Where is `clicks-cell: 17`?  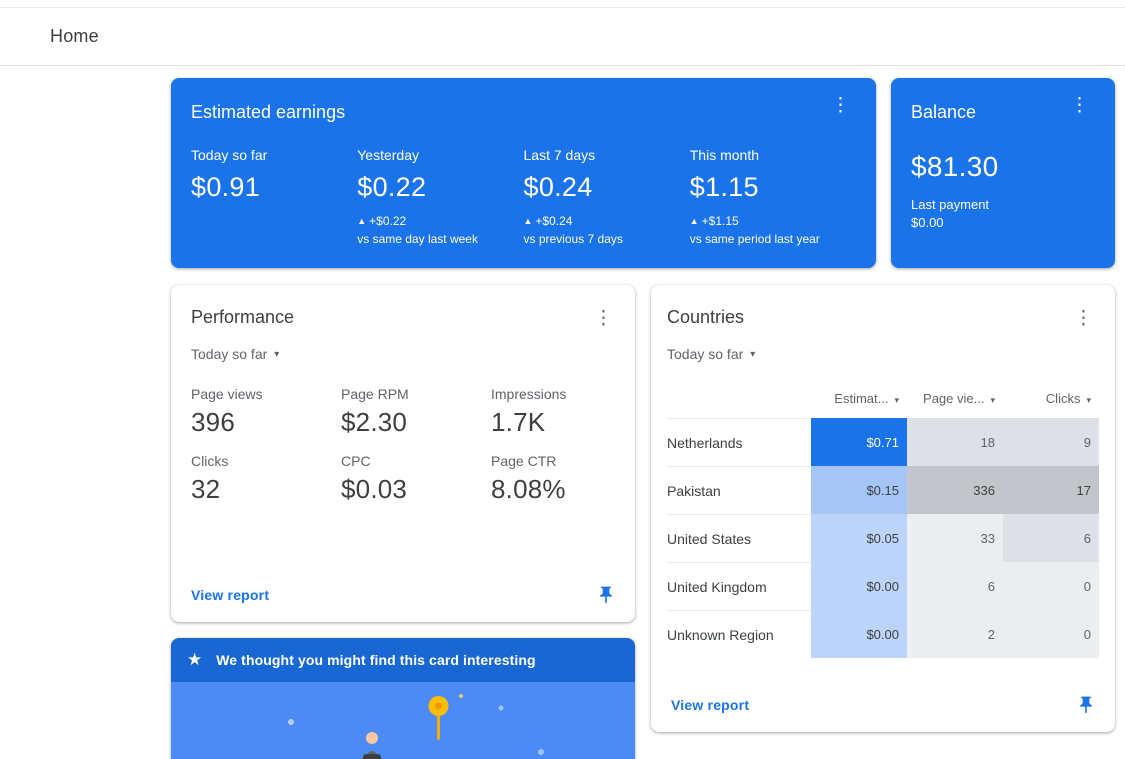
clicks-cell: 17 is located at coordinates (1051, 490).